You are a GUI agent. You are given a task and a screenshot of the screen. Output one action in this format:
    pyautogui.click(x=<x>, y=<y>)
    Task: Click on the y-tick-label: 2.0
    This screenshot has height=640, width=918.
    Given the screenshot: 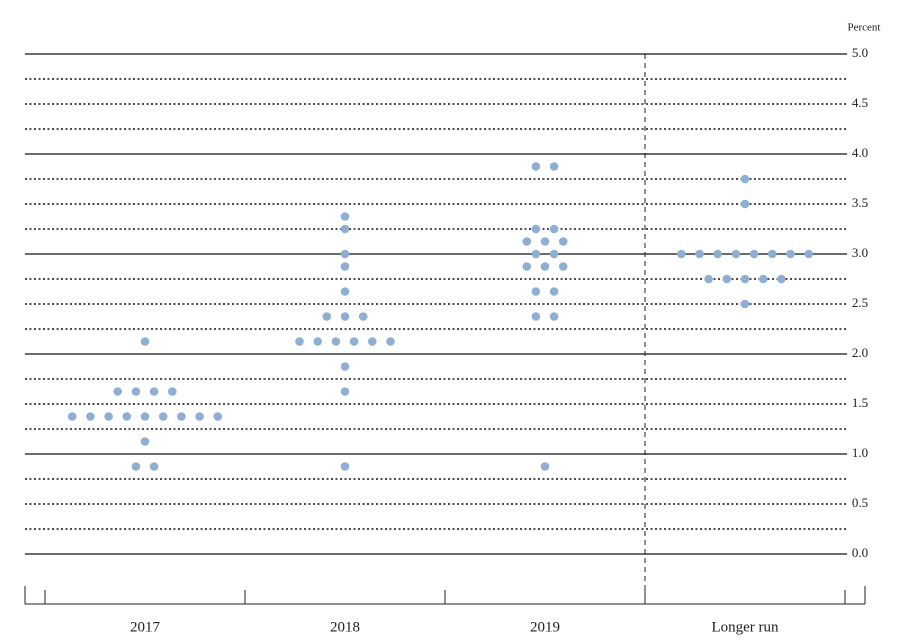 What is the action you would take?
    pyautogui.click(x=860, y=352)
    